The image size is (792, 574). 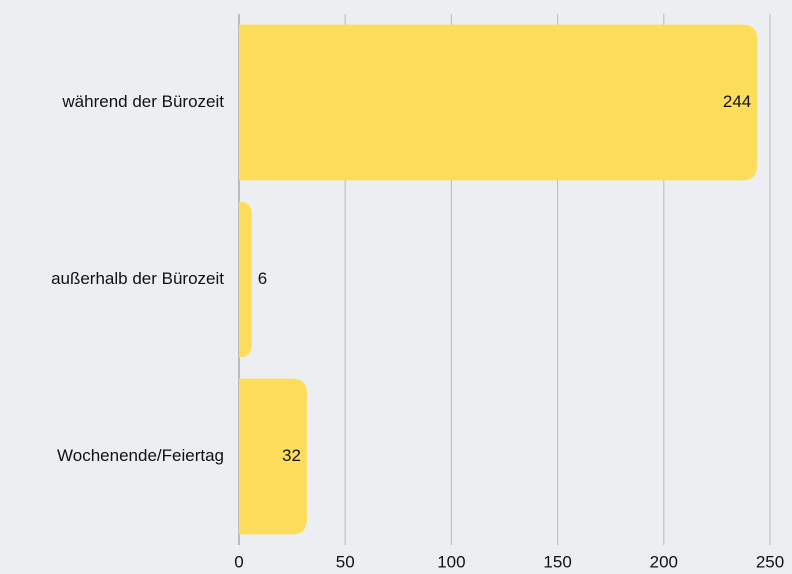 What do you see at coordinates (291, 455) in the screenshot?
I see `value-label: 32` at bounding box center [291, 455].